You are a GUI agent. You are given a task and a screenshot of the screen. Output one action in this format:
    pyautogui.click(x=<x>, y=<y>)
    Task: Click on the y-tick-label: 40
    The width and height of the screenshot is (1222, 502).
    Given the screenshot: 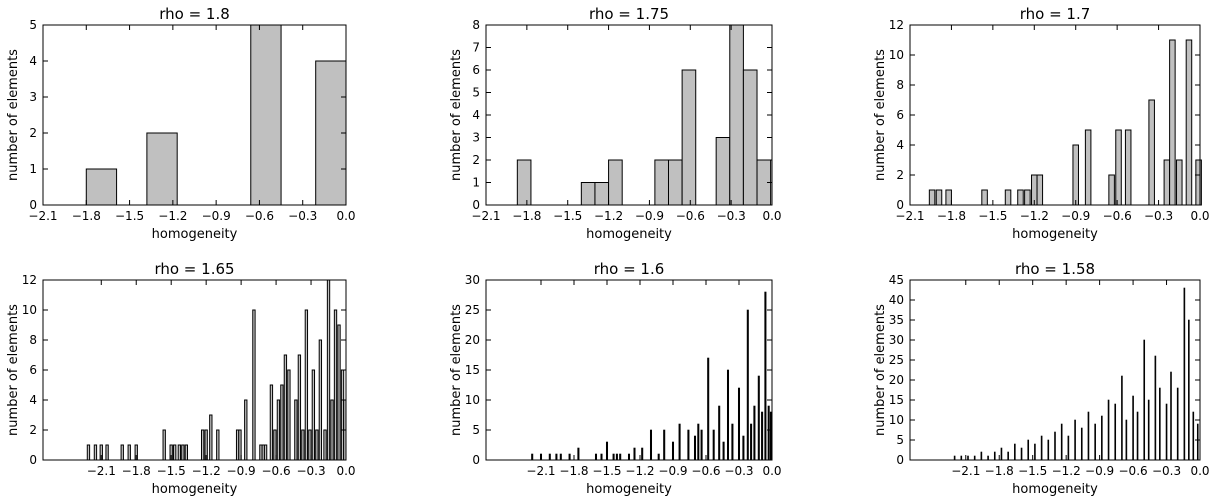 What is the action you would take?
    pyautogui.click(x=896, y=300)
    